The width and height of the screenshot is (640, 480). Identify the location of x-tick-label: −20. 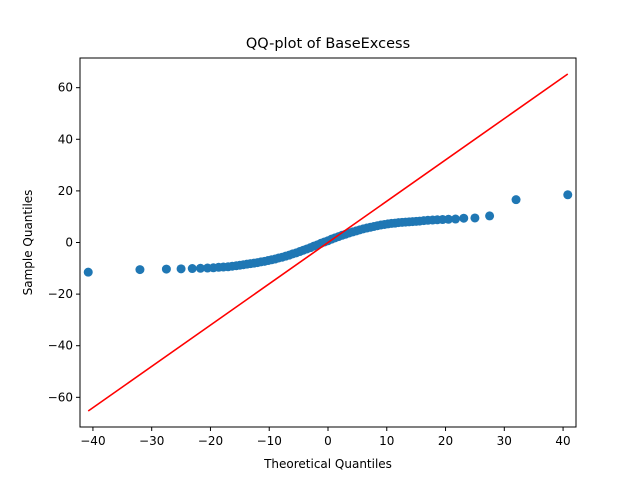
(210, 441).